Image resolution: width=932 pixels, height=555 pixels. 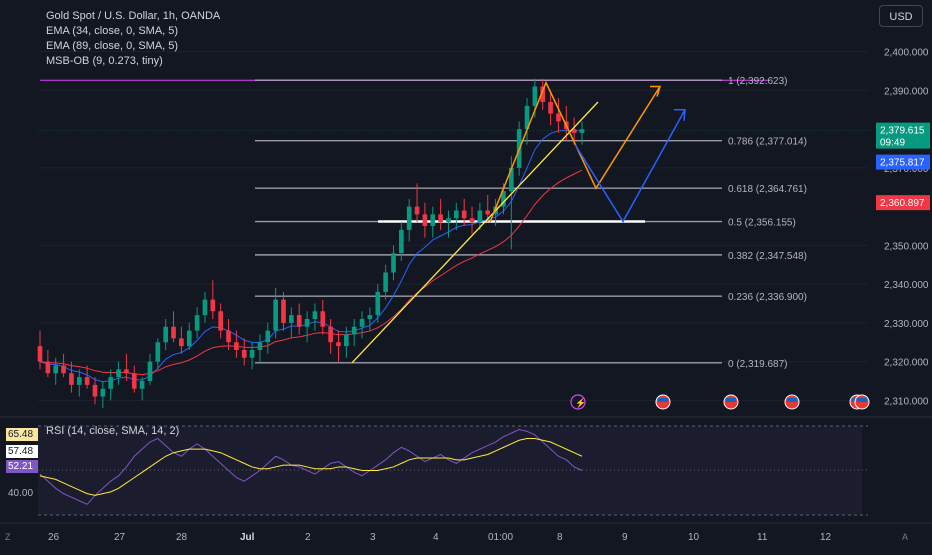 What do you see at coordinates (906, 91) in the screenshot?
I see `price-tick: 2,390.000` at bounding box center [906, 91].